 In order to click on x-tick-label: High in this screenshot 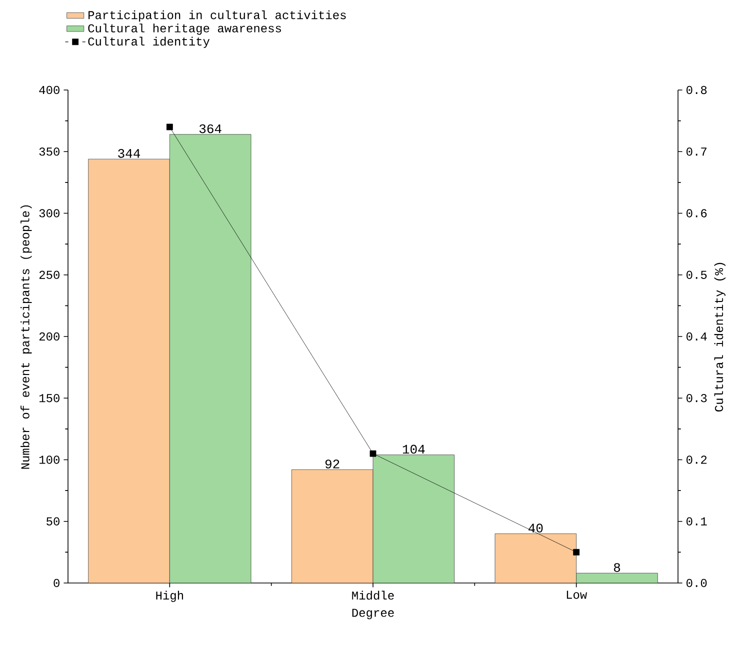, I will do `click(170, 596)`.